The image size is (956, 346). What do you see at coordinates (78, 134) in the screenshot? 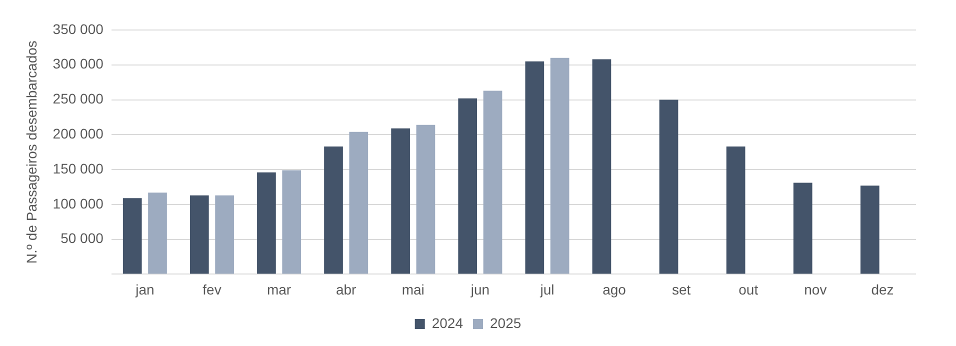
I see `y-tick-label: 200 000` at bounding box center [78, 134].